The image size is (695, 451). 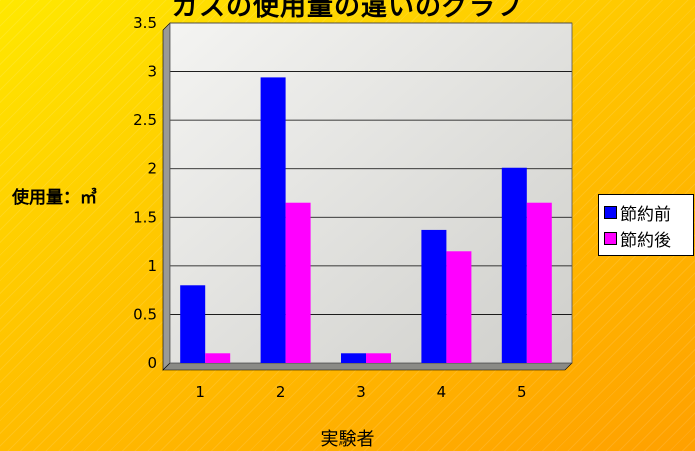 What do you see at coordinates (145, 120) in the screenshot?
I see `y-tick-label: 2.5` at bounding box center [145, 120].